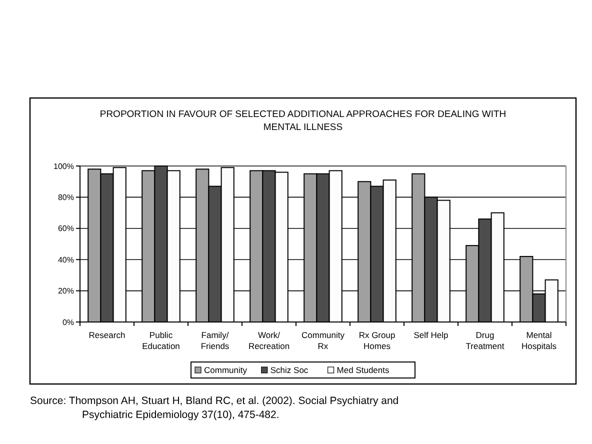 The width and height of the screenshot is (592, 444). What do you see at coordinates (289, 369) in the screenshot?
I see `legend-label: Schiz Soc` at bounding box center [289, 369].